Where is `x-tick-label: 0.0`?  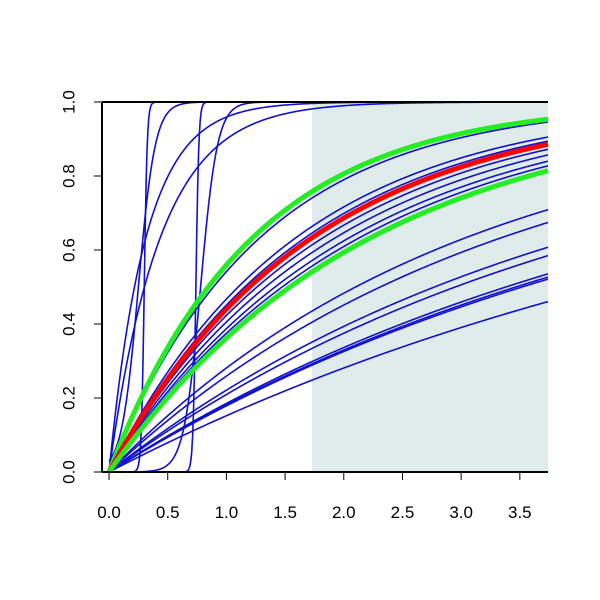 x-tick-label: 0.0 is located at coordinates (109, 512).